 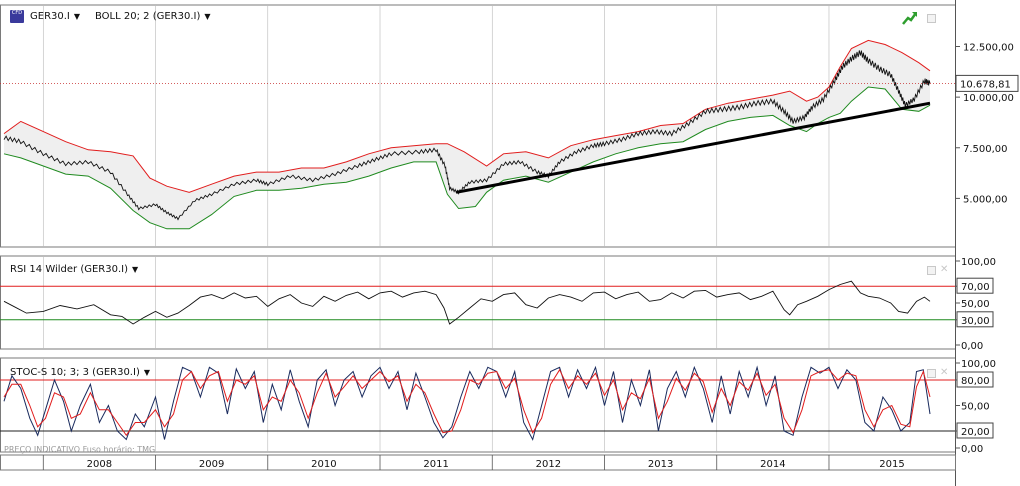 What do you see at coordinates (931, 270) in the screenshot?
I see `rsi-panel-restore-icon` at bounding box center [931, 270].